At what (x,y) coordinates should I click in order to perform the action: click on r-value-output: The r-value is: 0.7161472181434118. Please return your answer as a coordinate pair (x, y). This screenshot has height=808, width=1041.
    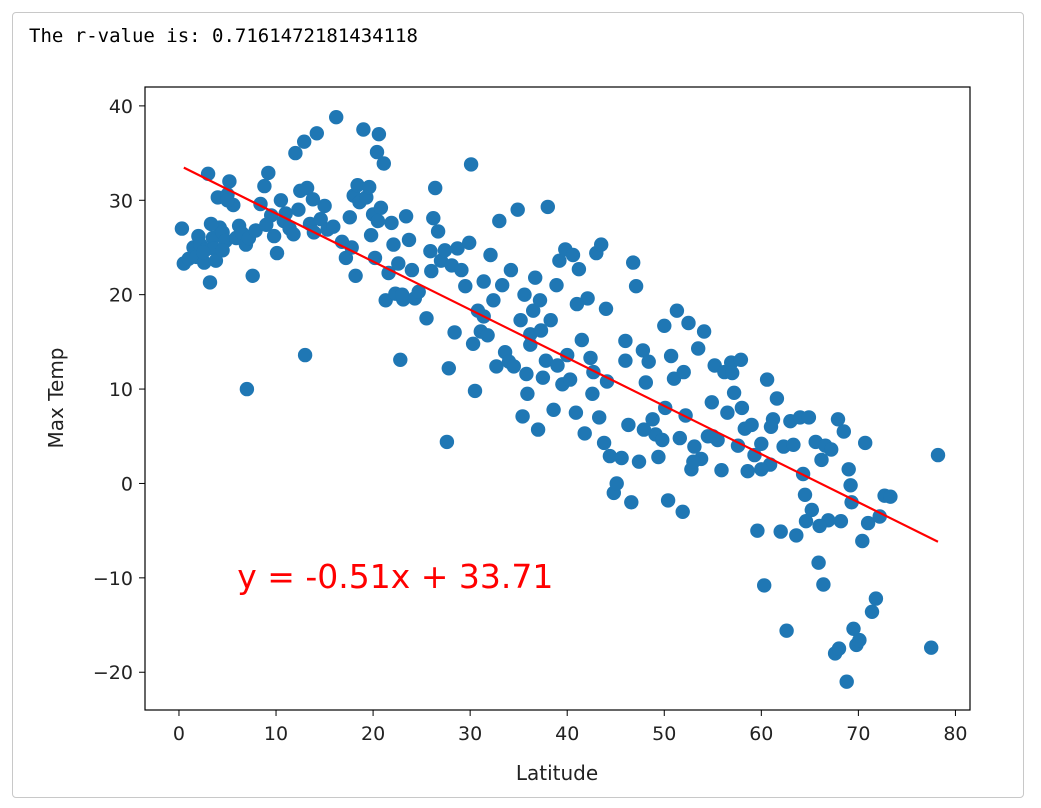
    Looking at the image, I should click on (223, 36).